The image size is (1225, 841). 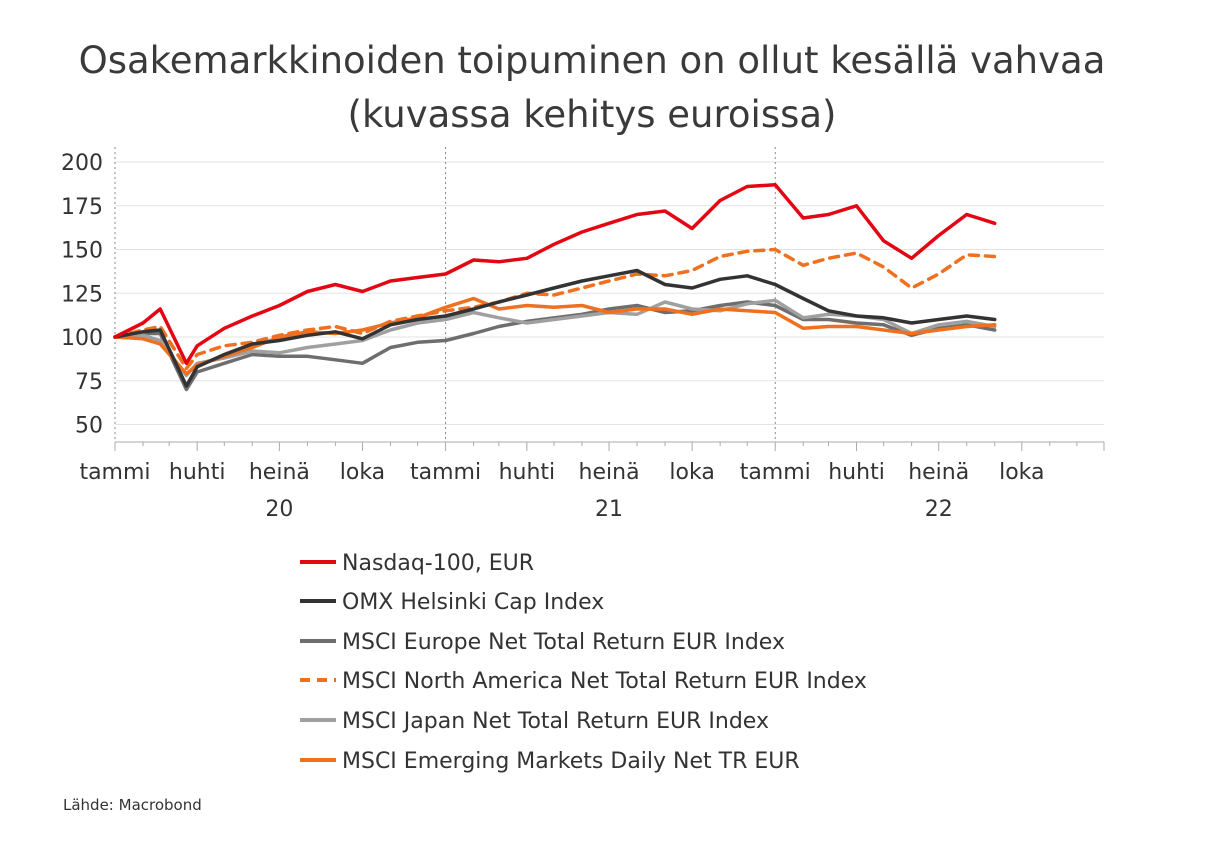 What do you see at coordinates (592, 114) in the screenshot?
I see `chart-title-line-2: (kuvassa kehitys euroissa)` at bounding box center [592, 114].